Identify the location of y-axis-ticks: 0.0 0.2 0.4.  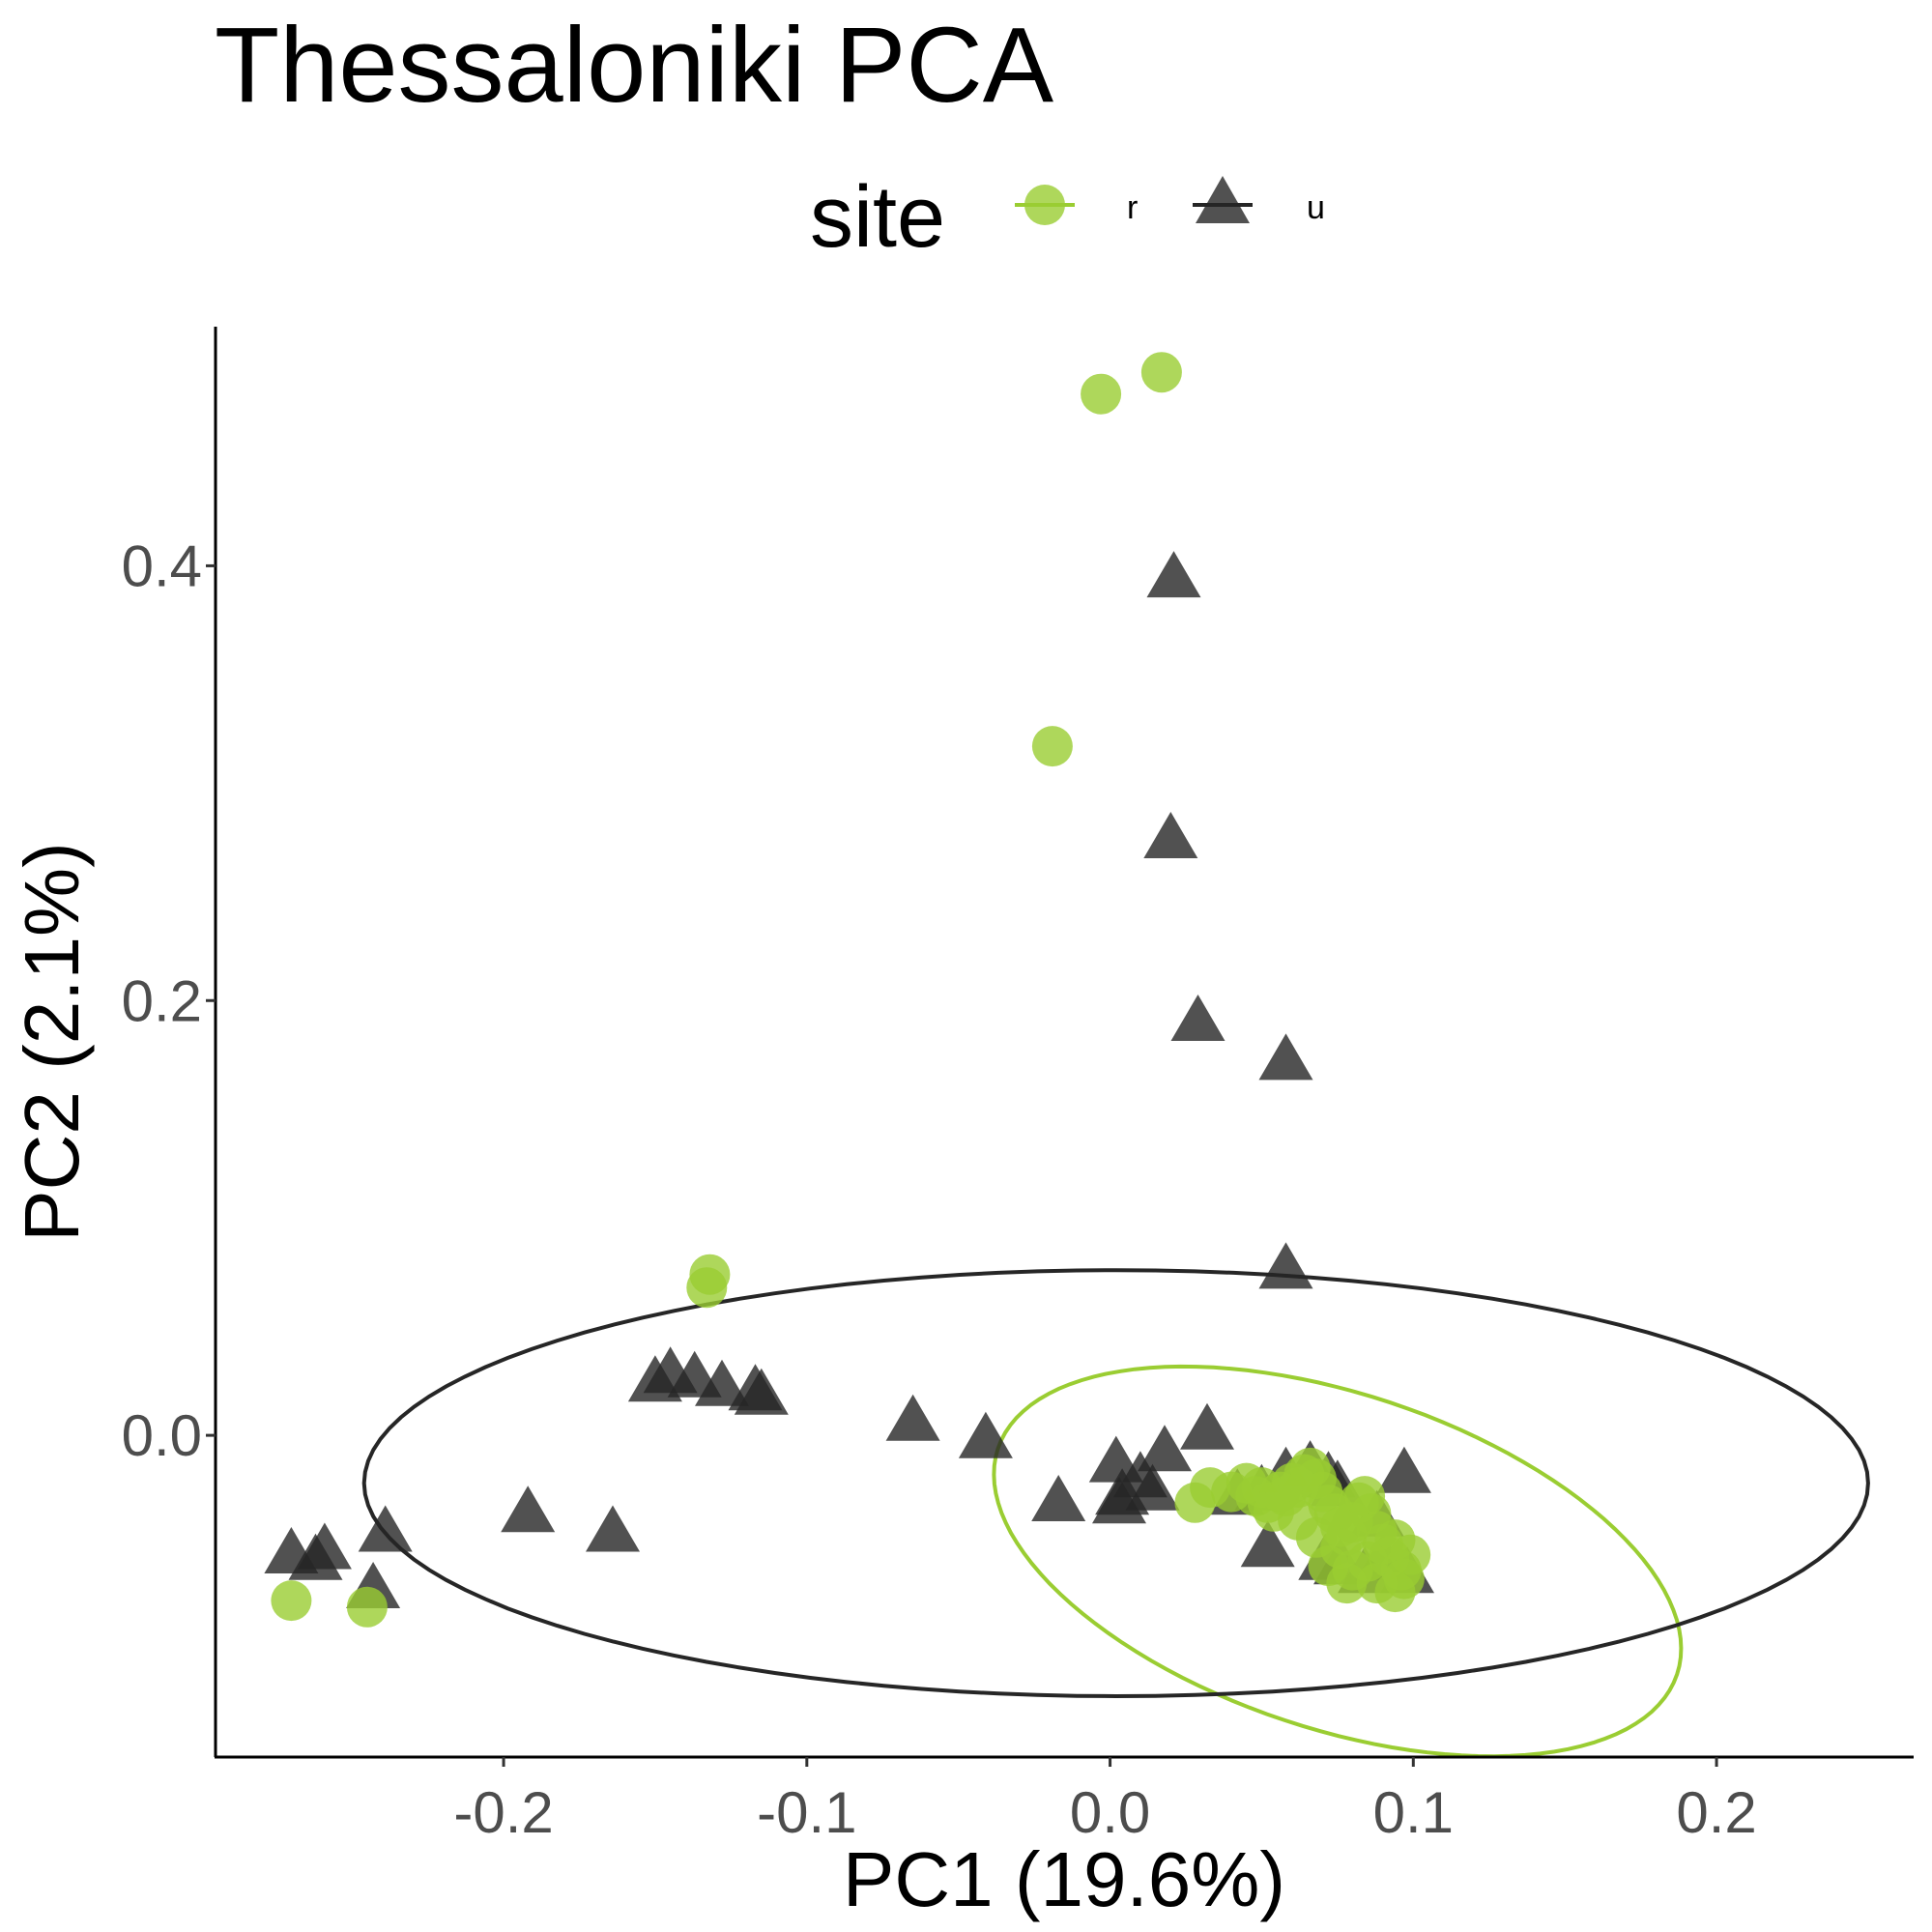
(169, 1000).